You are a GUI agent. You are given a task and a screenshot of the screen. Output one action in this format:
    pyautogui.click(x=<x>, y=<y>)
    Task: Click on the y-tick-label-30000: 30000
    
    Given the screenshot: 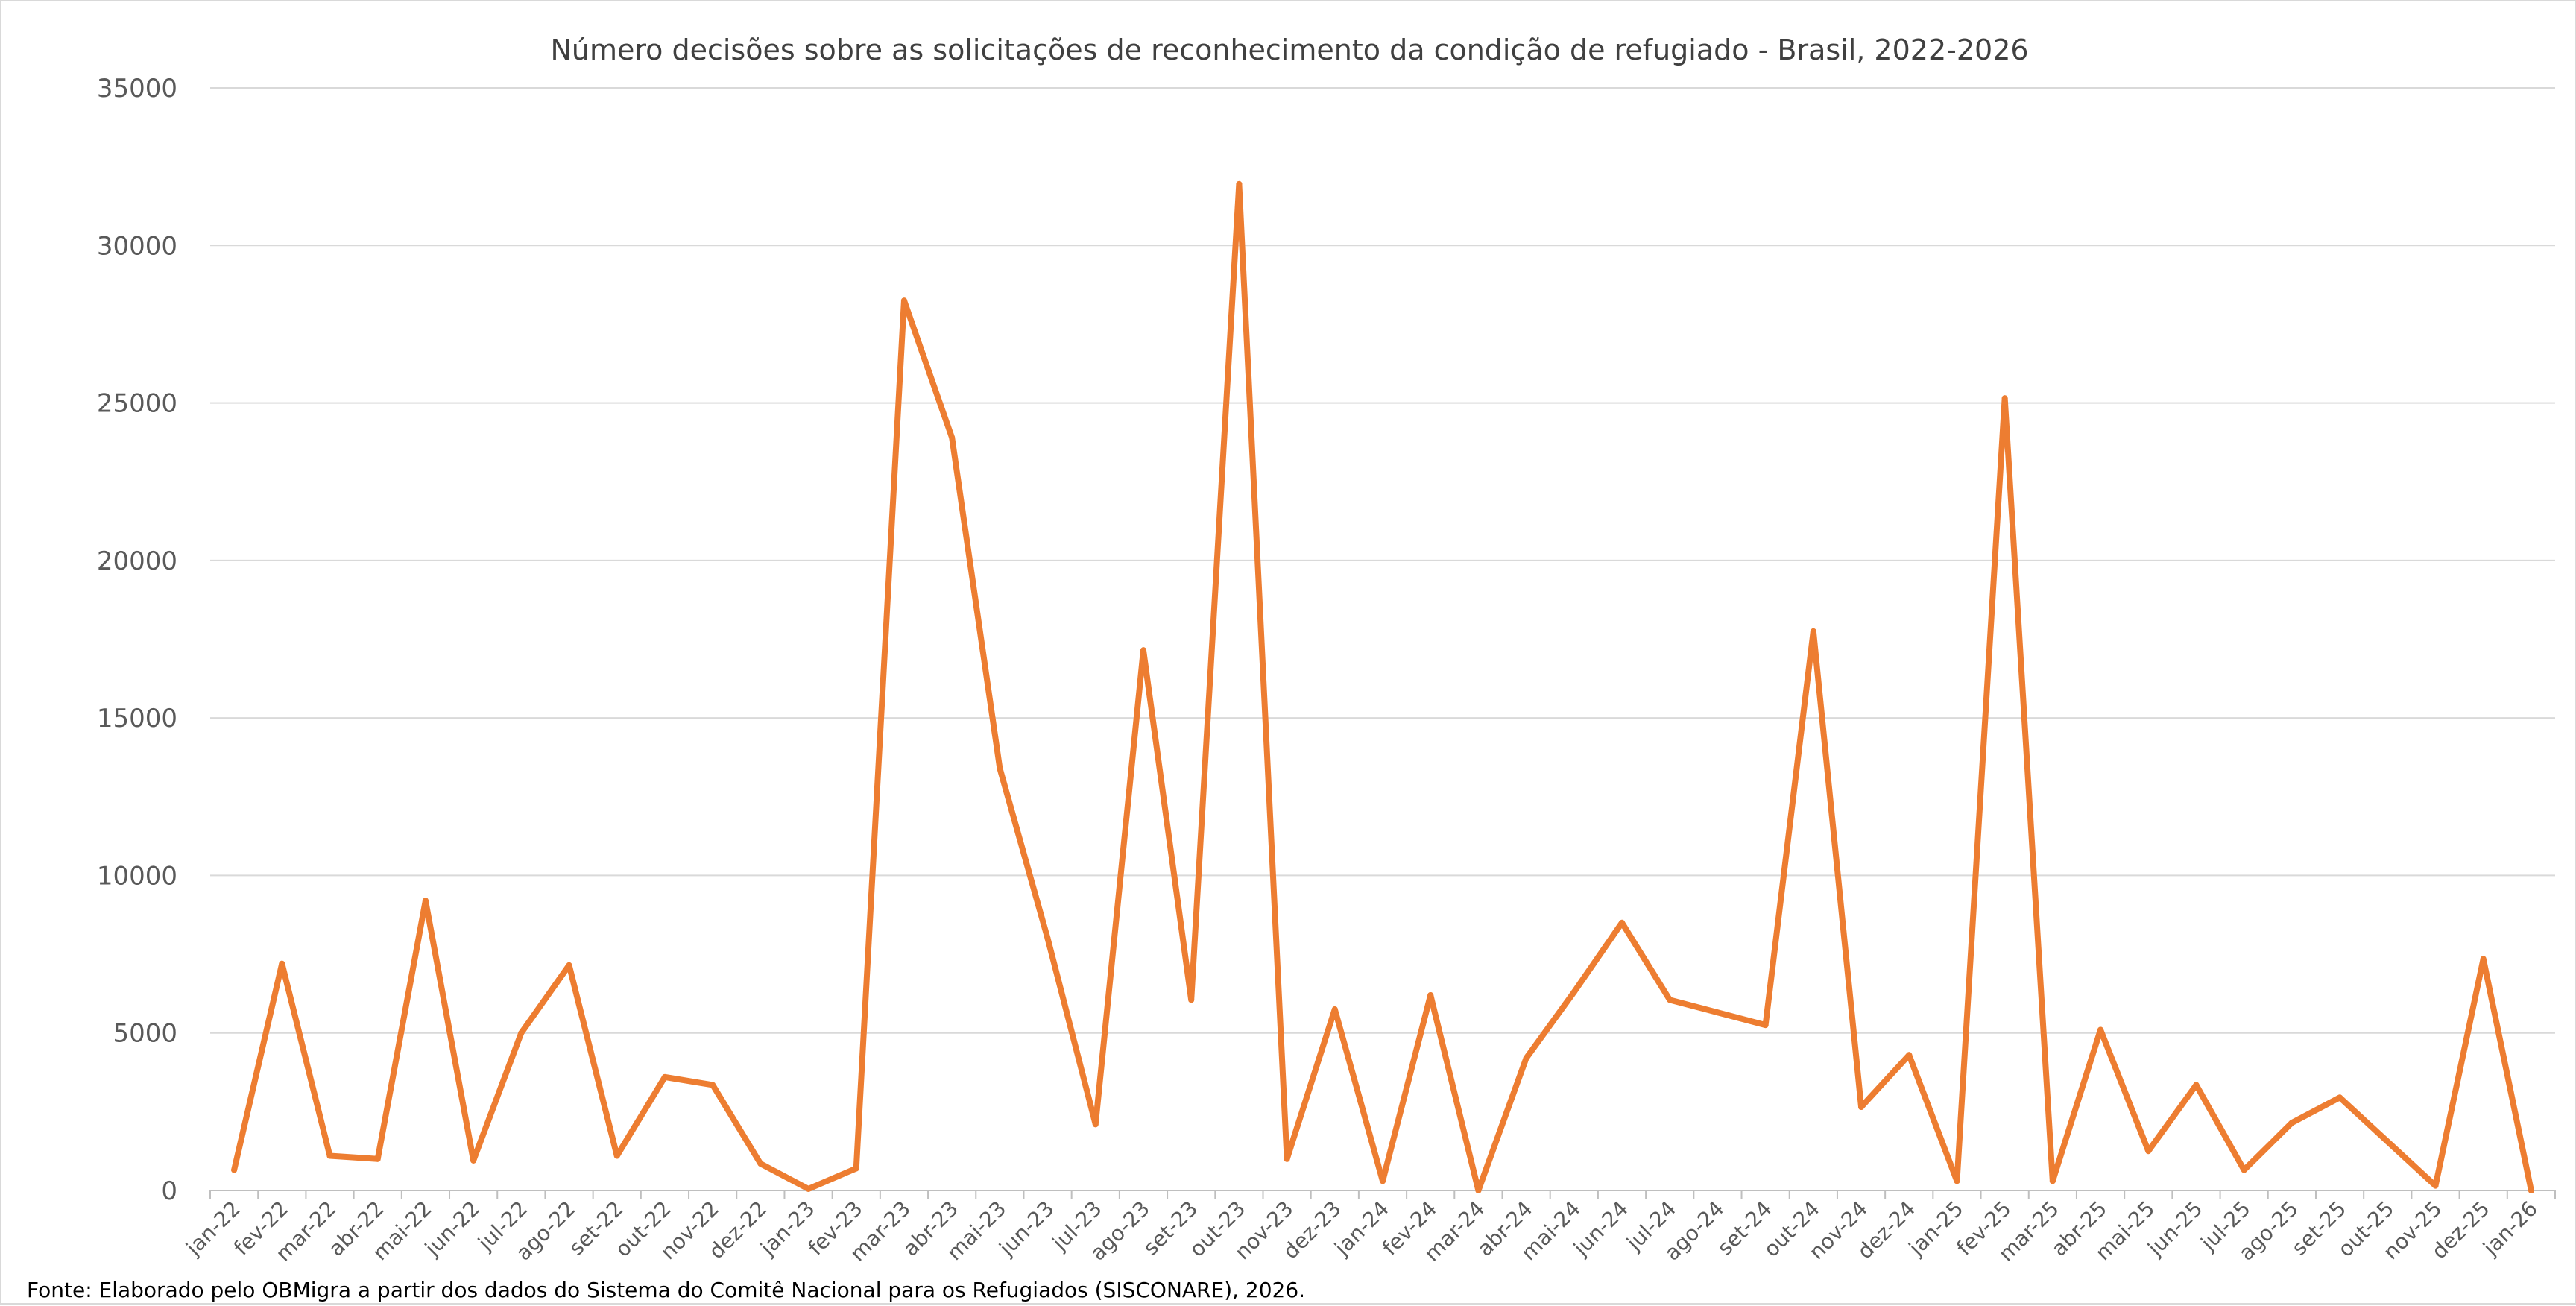 What is the action you would take?
    pyautogui.click(x=137, y=246)
    